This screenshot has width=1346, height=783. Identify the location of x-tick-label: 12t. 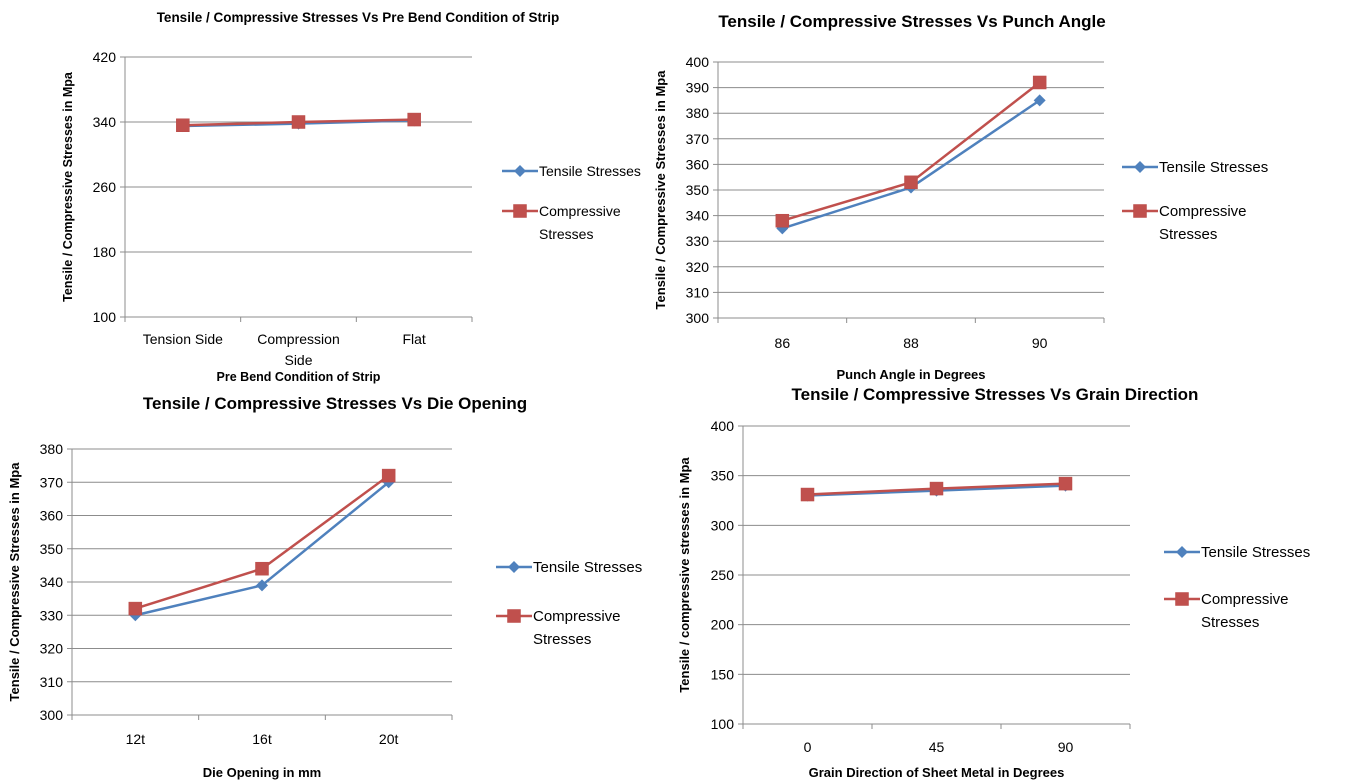
(136, 739).